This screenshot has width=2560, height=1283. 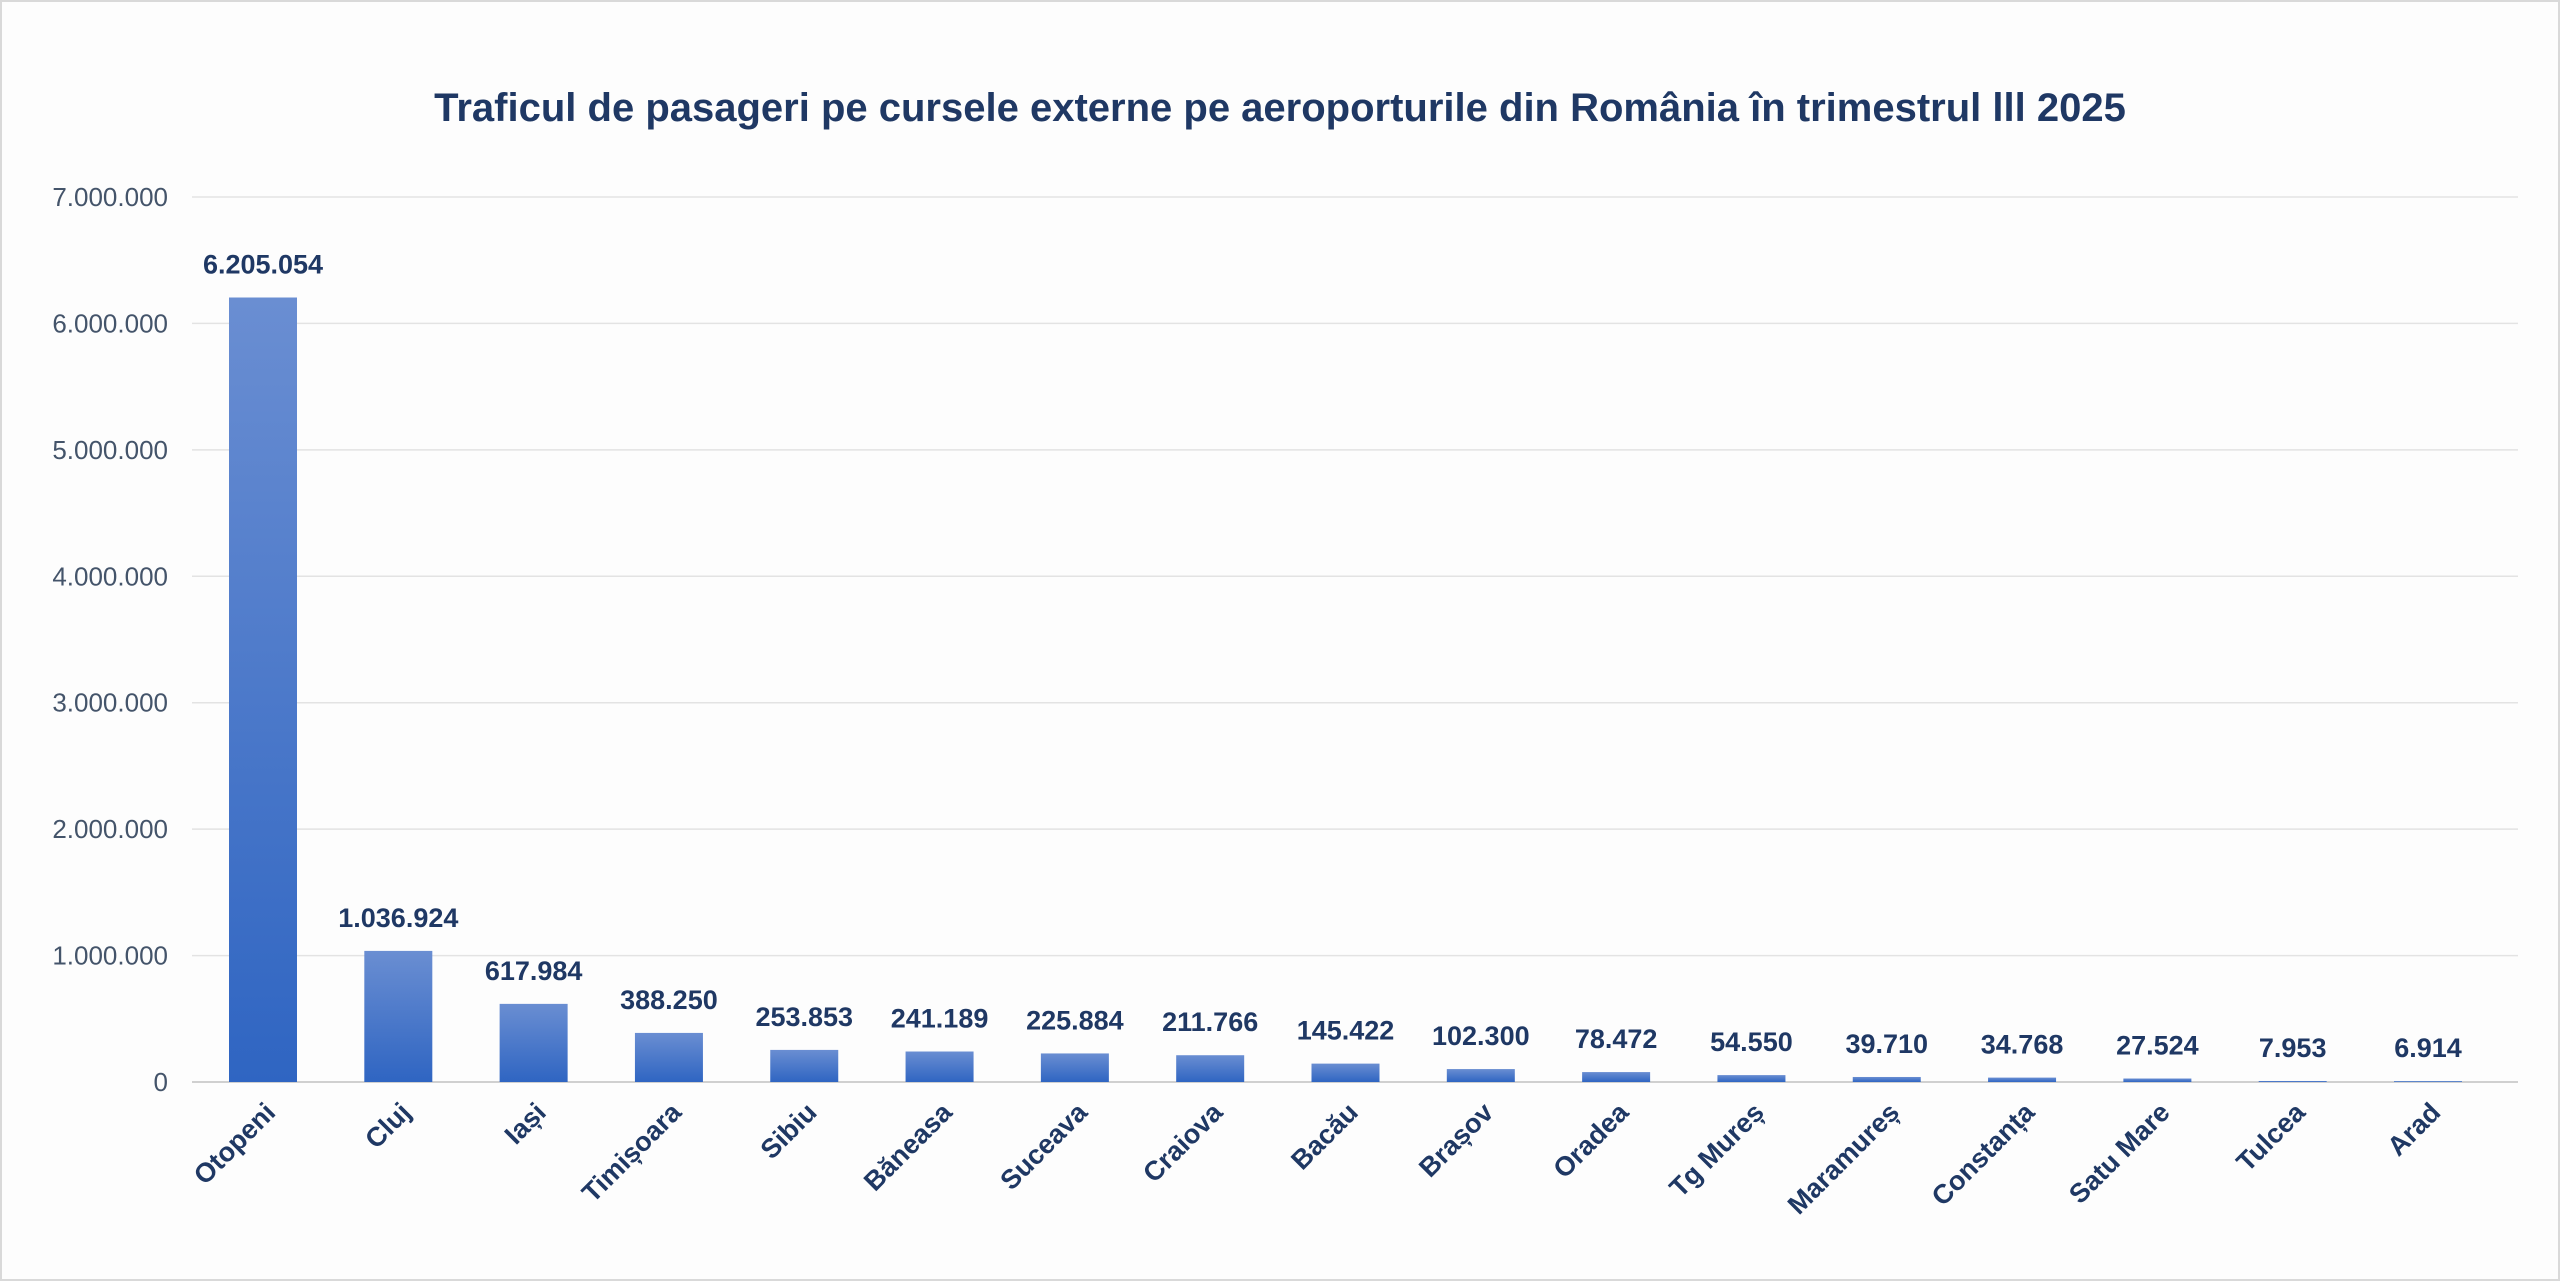 I want to click on y-tick-label: 1.000.000, so click(x=110, y=956).